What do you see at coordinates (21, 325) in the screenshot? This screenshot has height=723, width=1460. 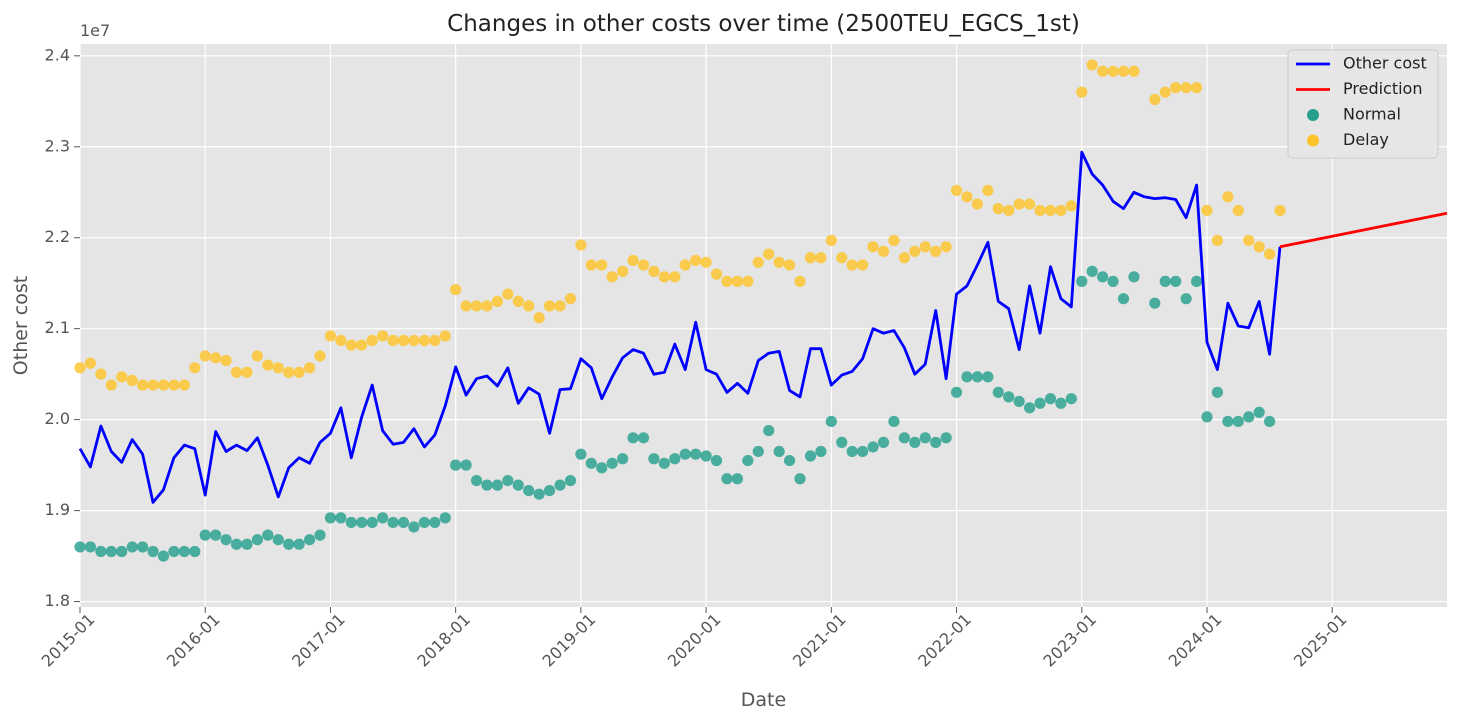 I see `y-axis-label: Other cost` at bounding box center [21, 325].